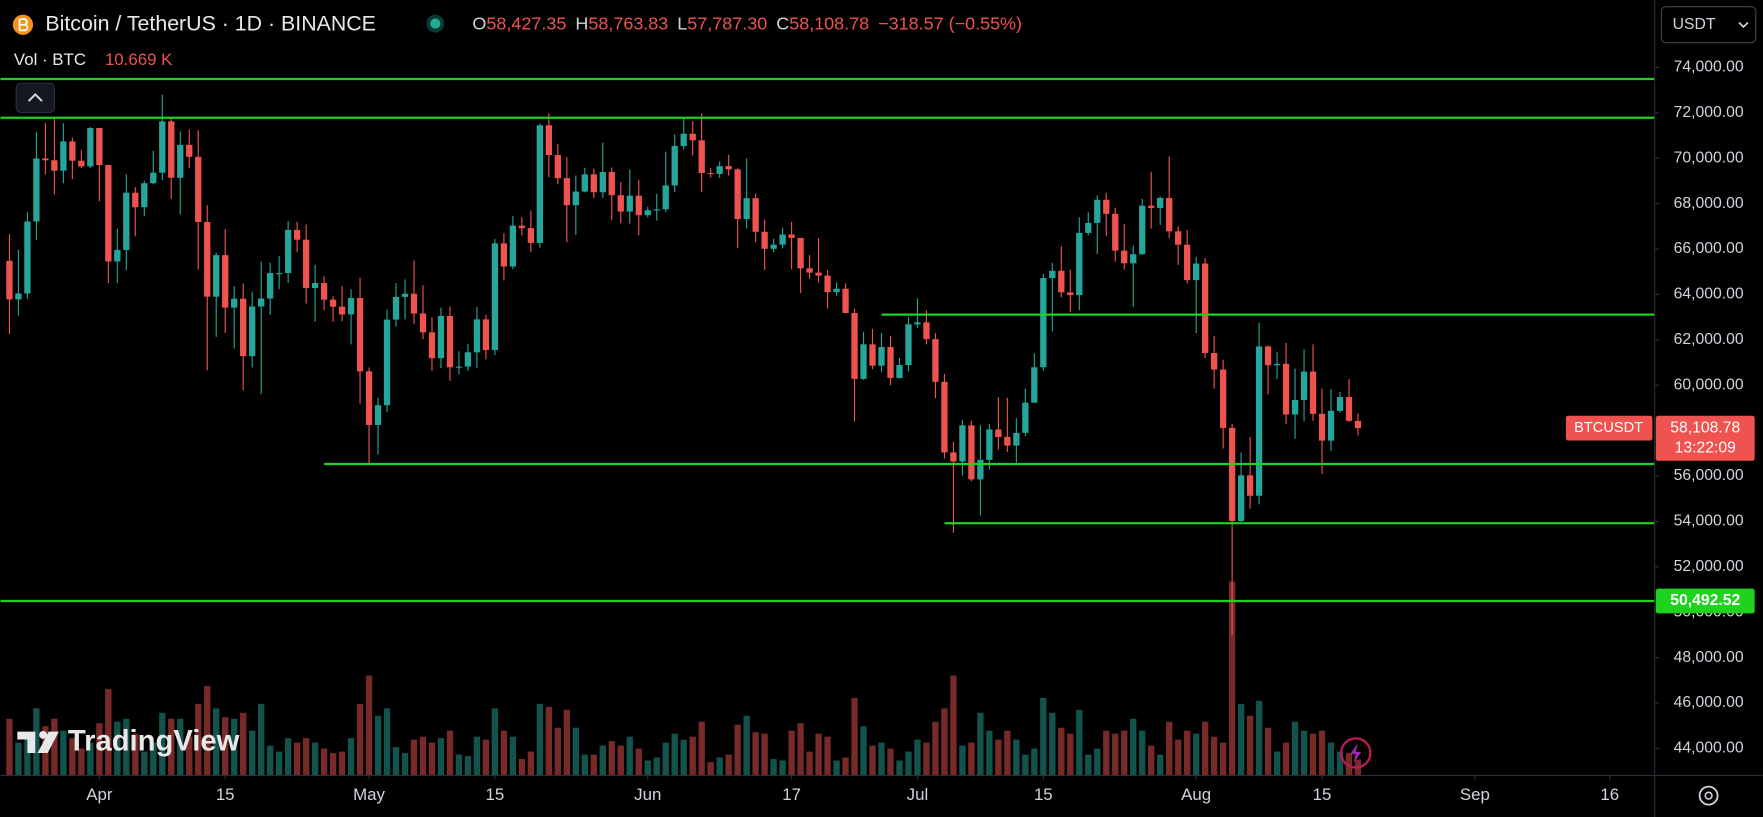 The image size is (1763, 817). I want to click on collapse-button, so click(35, 97).